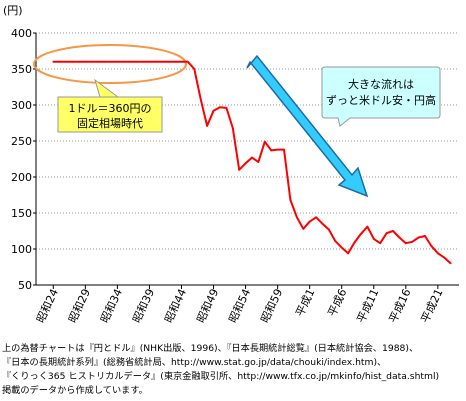  Describe the element at coordinates (239, 306) in the screenshot. I see `x-tick-label: 昭和54` at that location.